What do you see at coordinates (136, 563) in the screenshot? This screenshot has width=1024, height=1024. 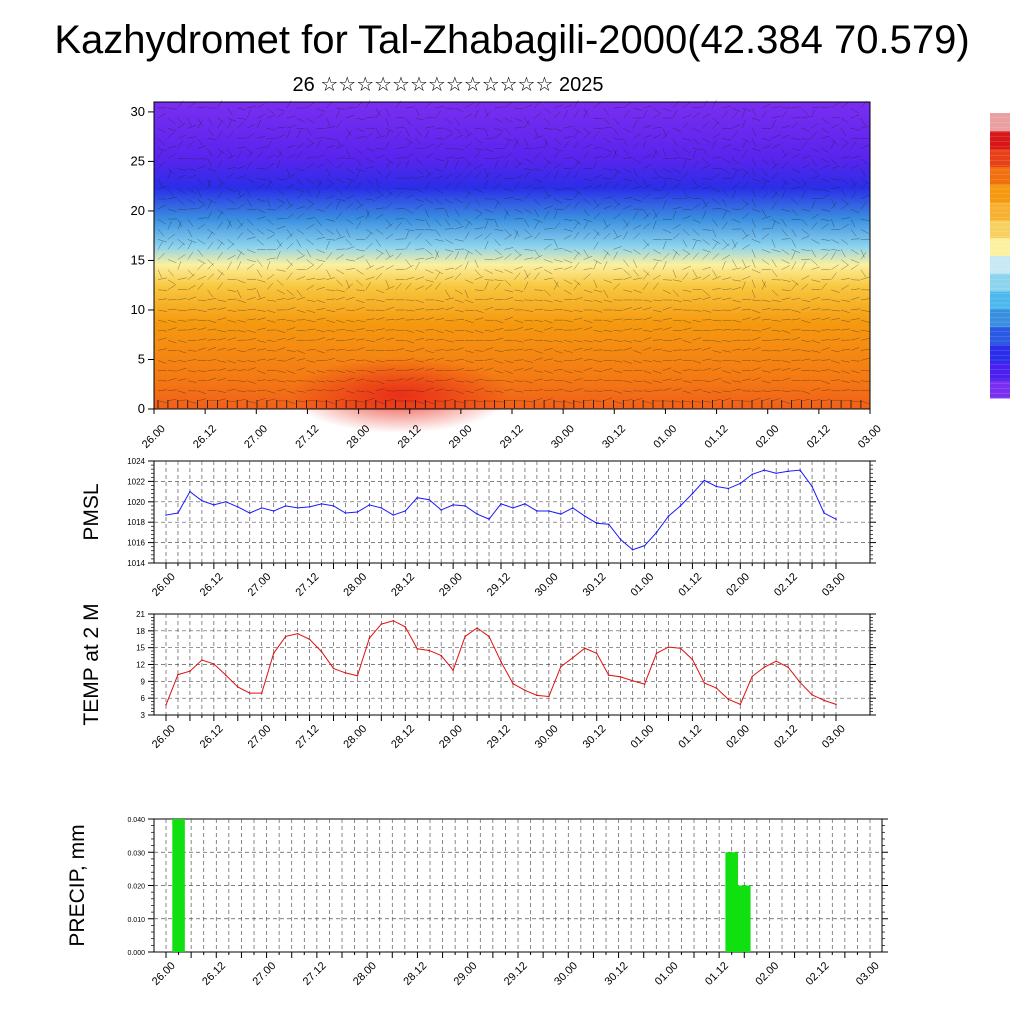 I see `pmsl-ytick-label: 1014` at bounding box center [136, 563].